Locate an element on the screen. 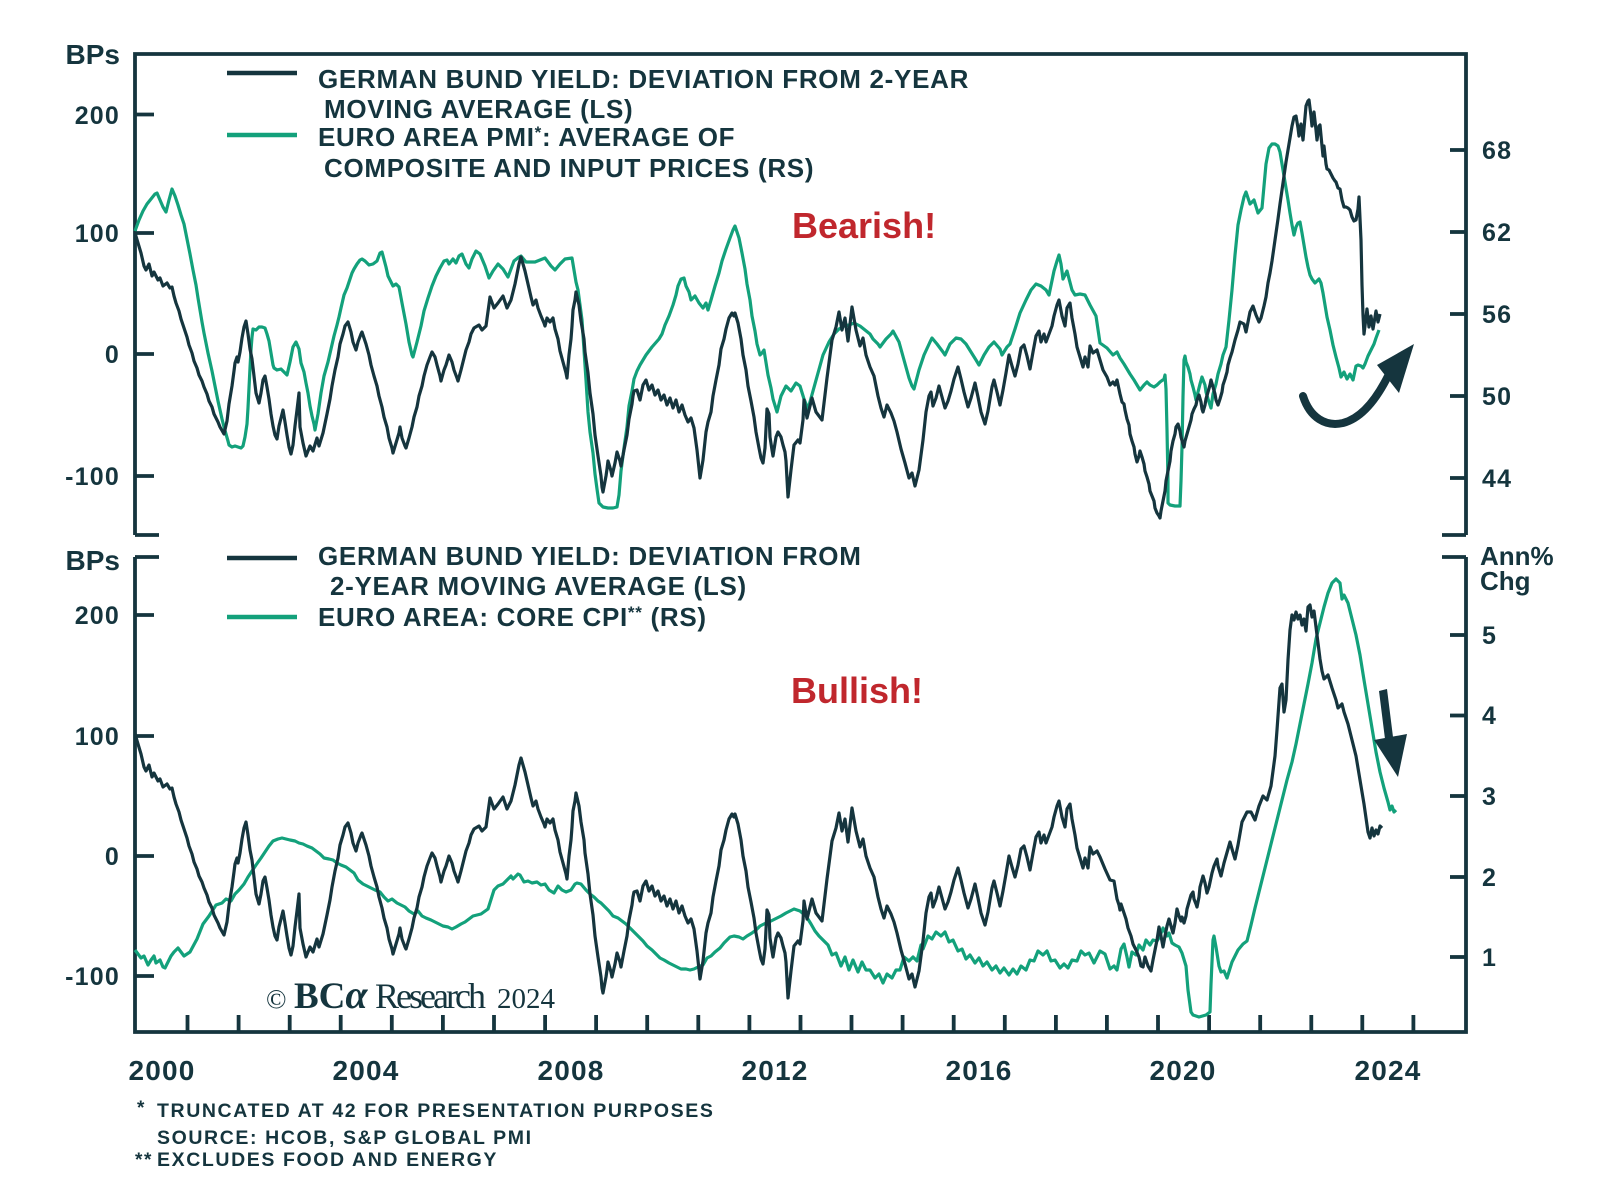 The height and width of the screenshot is (1200, 1600). svg-text: 2012 is located at coordinates (774, 1070).